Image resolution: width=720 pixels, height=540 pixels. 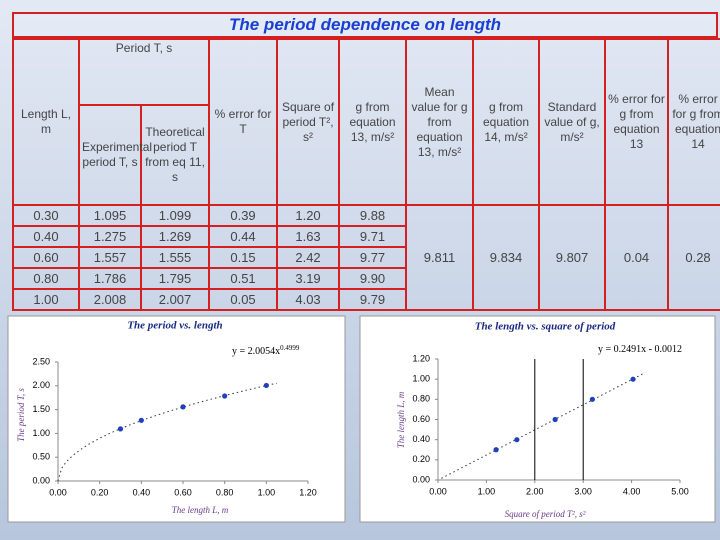 I want to click on x-tick-label: 0.20, so click(x=100, y=492).